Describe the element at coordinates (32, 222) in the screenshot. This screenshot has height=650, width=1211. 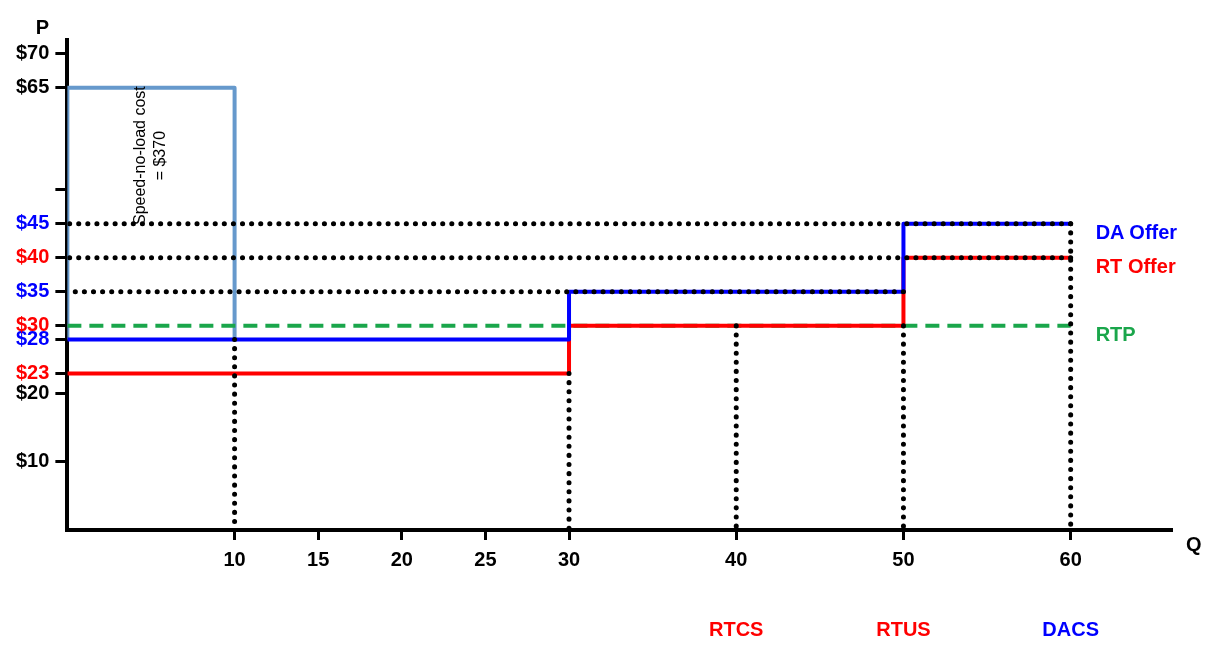
I see `y-tick-label: $45` at that location.